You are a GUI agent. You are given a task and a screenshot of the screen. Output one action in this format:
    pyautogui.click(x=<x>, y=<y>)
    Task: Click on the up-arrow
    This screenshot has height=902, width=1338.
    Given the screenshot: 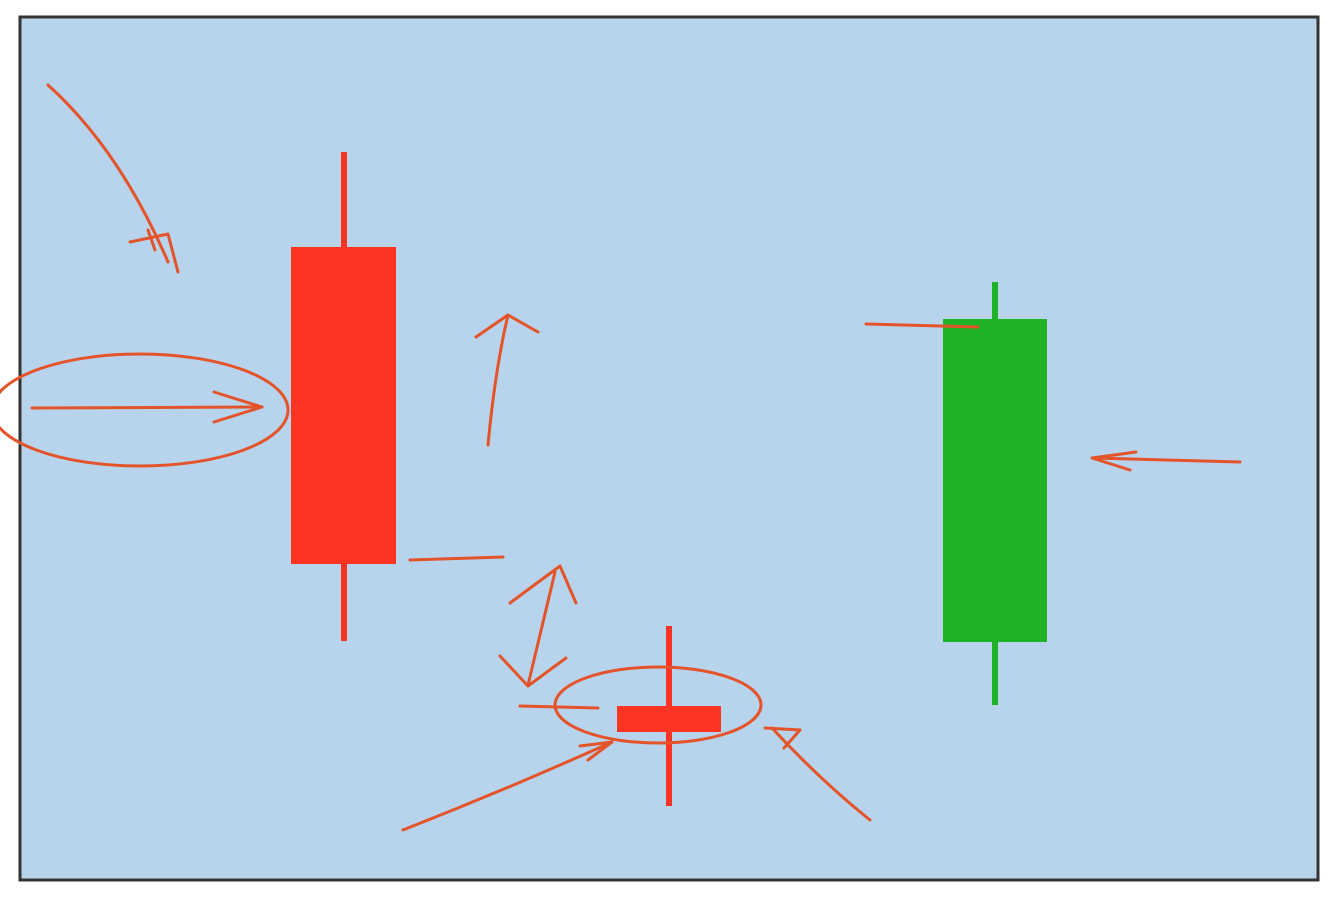 What is the action you would take?
    pyautogui.click(x=498, y=380)
    